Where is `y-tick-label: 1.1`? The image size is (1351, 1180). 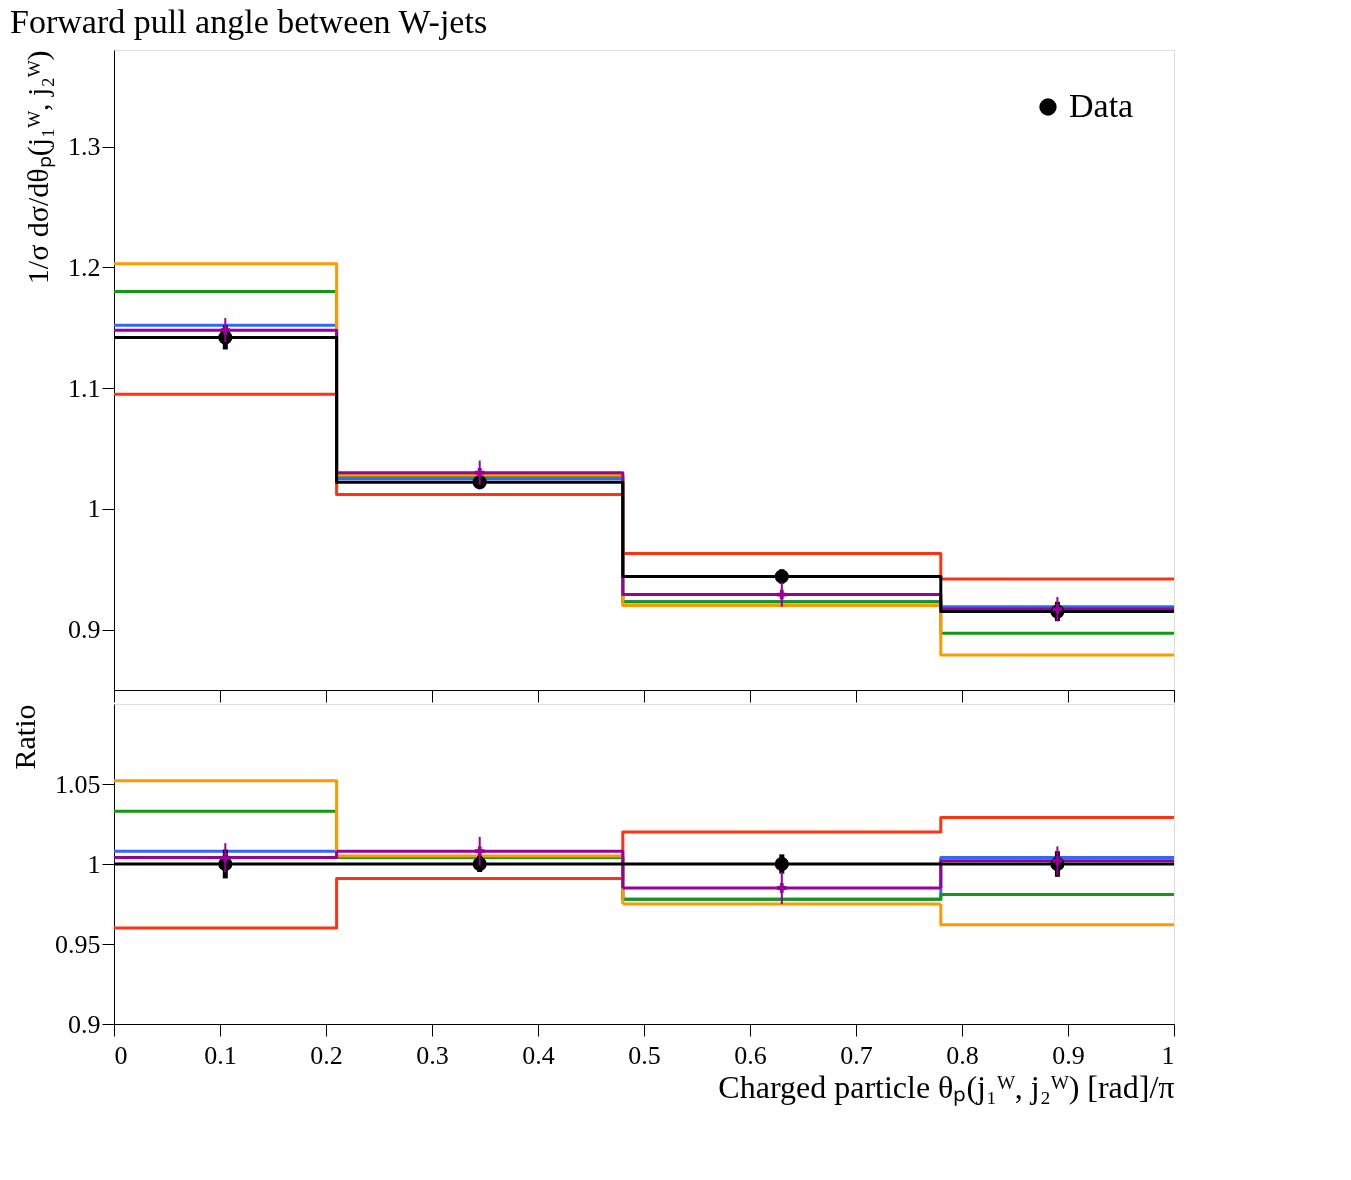 y-tick-label: 1.1 is located at coordinates (84, 388).